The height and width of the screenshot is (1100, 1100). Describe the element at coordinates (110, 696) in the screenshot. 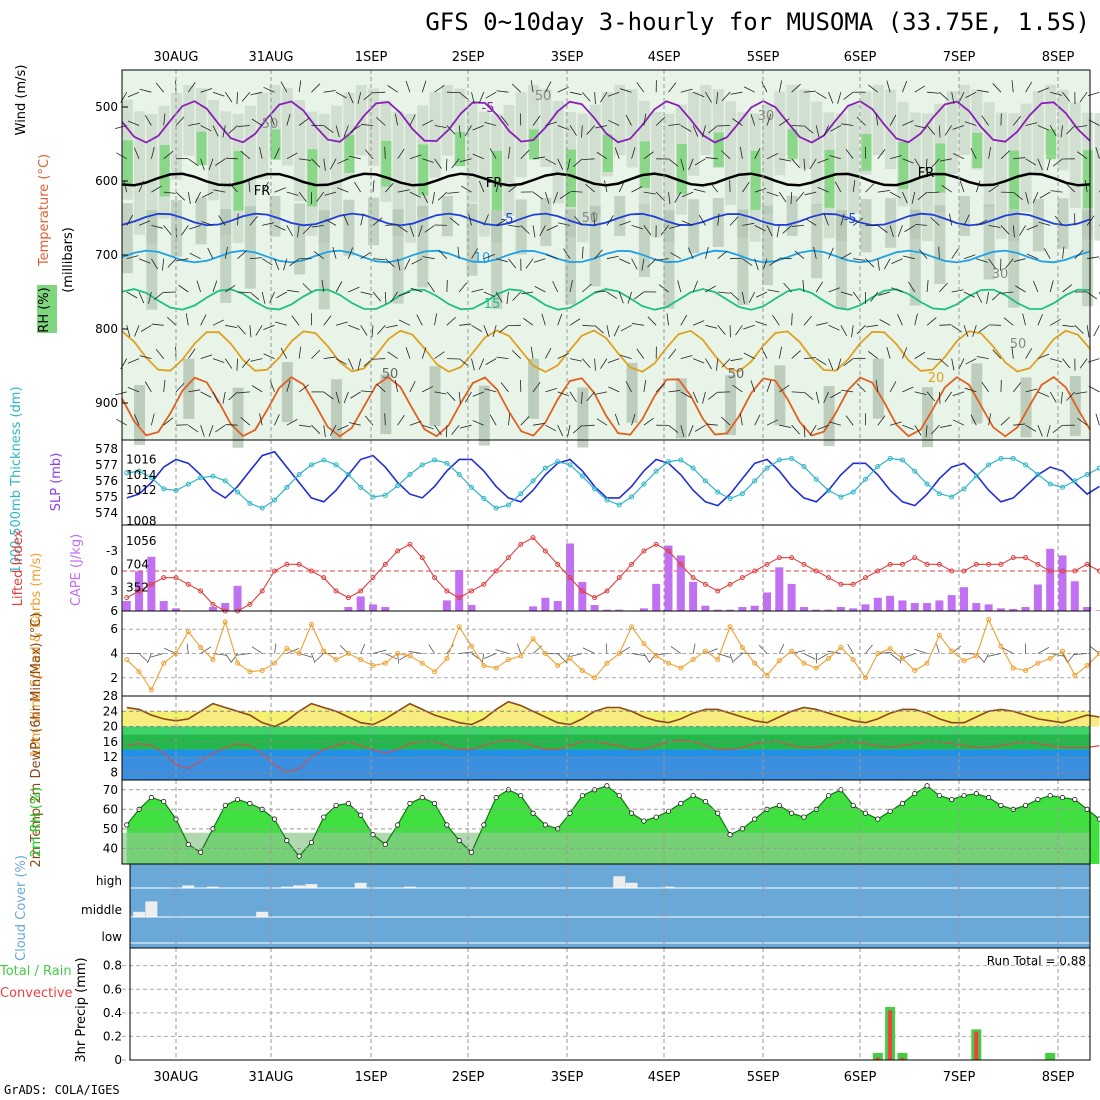

I see `temp-y-tick: 28` at that location.